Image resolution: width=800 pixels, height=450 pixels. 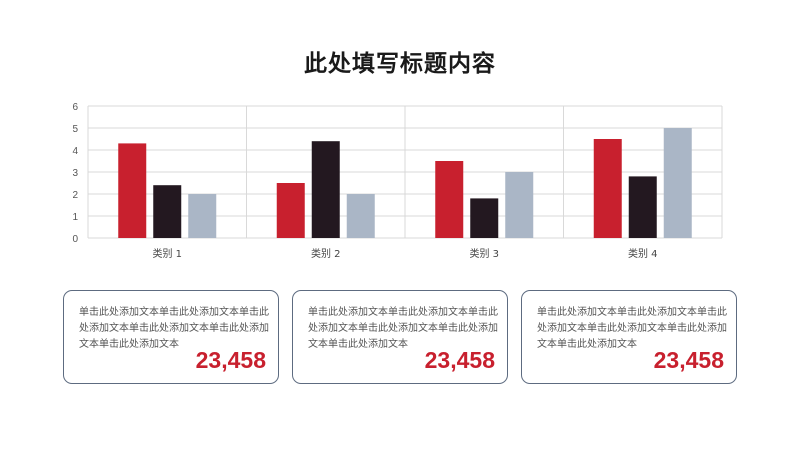 What do you see at coordinates (75, 151) in the screenshot?
I see `y-tick-label: 4` at bounding box center [75, 151].